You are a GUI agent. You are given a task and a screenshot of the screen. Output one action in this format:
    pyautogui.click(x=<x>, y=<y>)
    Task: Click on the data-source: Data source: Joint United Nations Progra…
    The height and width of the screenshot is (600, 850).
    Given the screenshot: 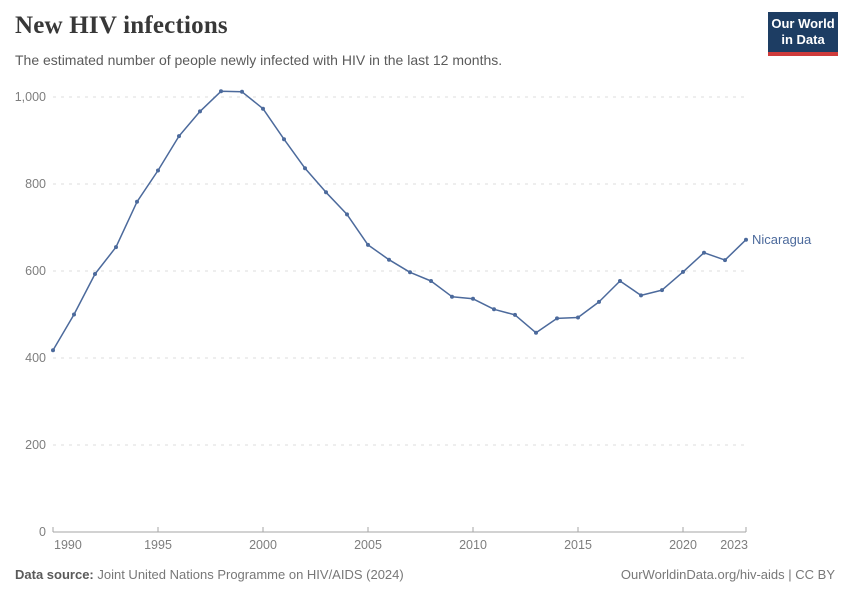 What is the action you would take?
    pyautogui.click(x=209, y=574)
    